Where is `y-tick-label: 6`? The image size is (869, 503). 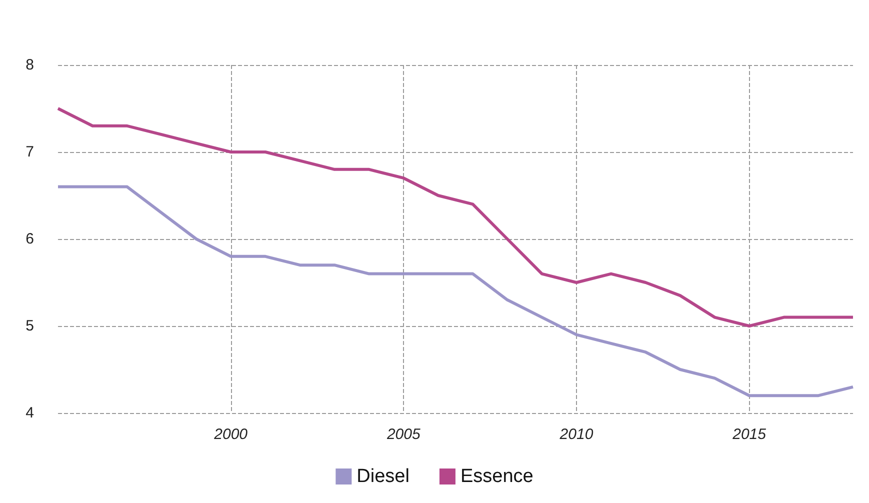
y-tick-label: 6 is located at coordinates (30, 239).